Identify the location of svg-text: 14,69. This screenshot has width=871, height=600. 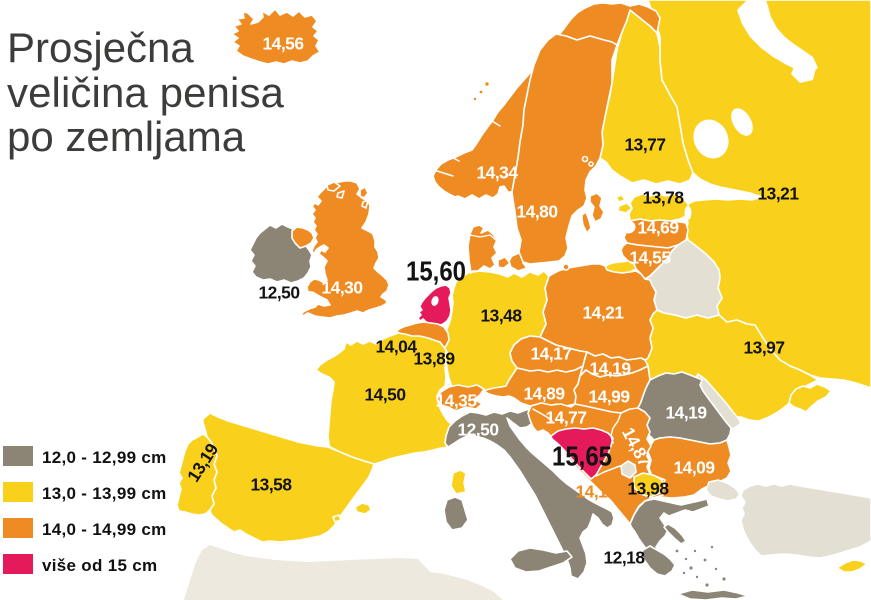
(659, 228).